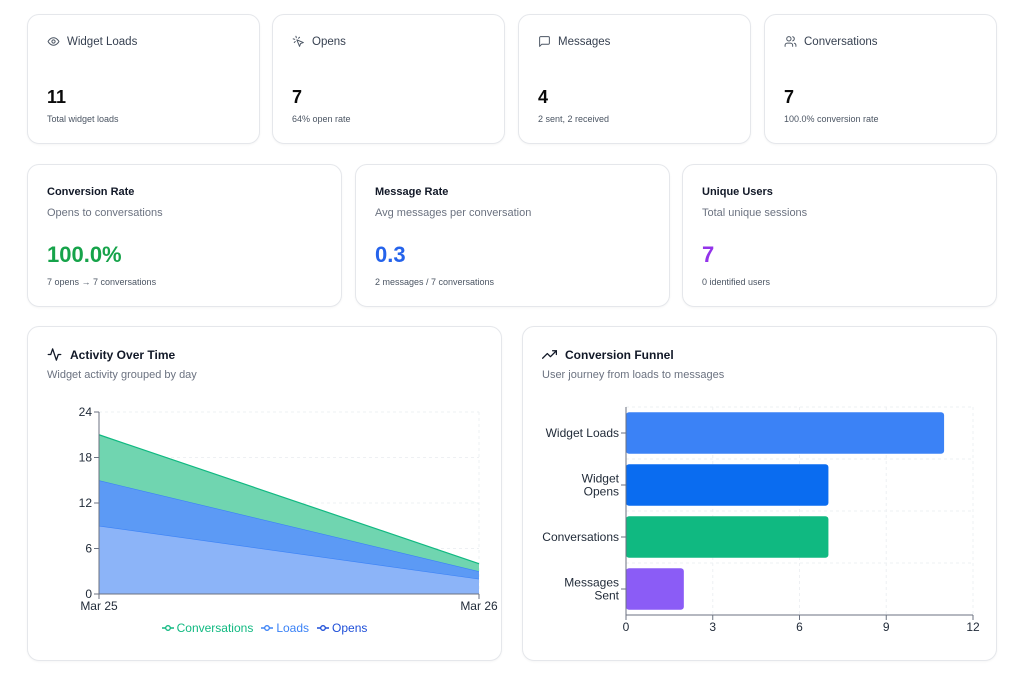  I want to click on stat-card-header: Widget Loads, so click(92, 41).